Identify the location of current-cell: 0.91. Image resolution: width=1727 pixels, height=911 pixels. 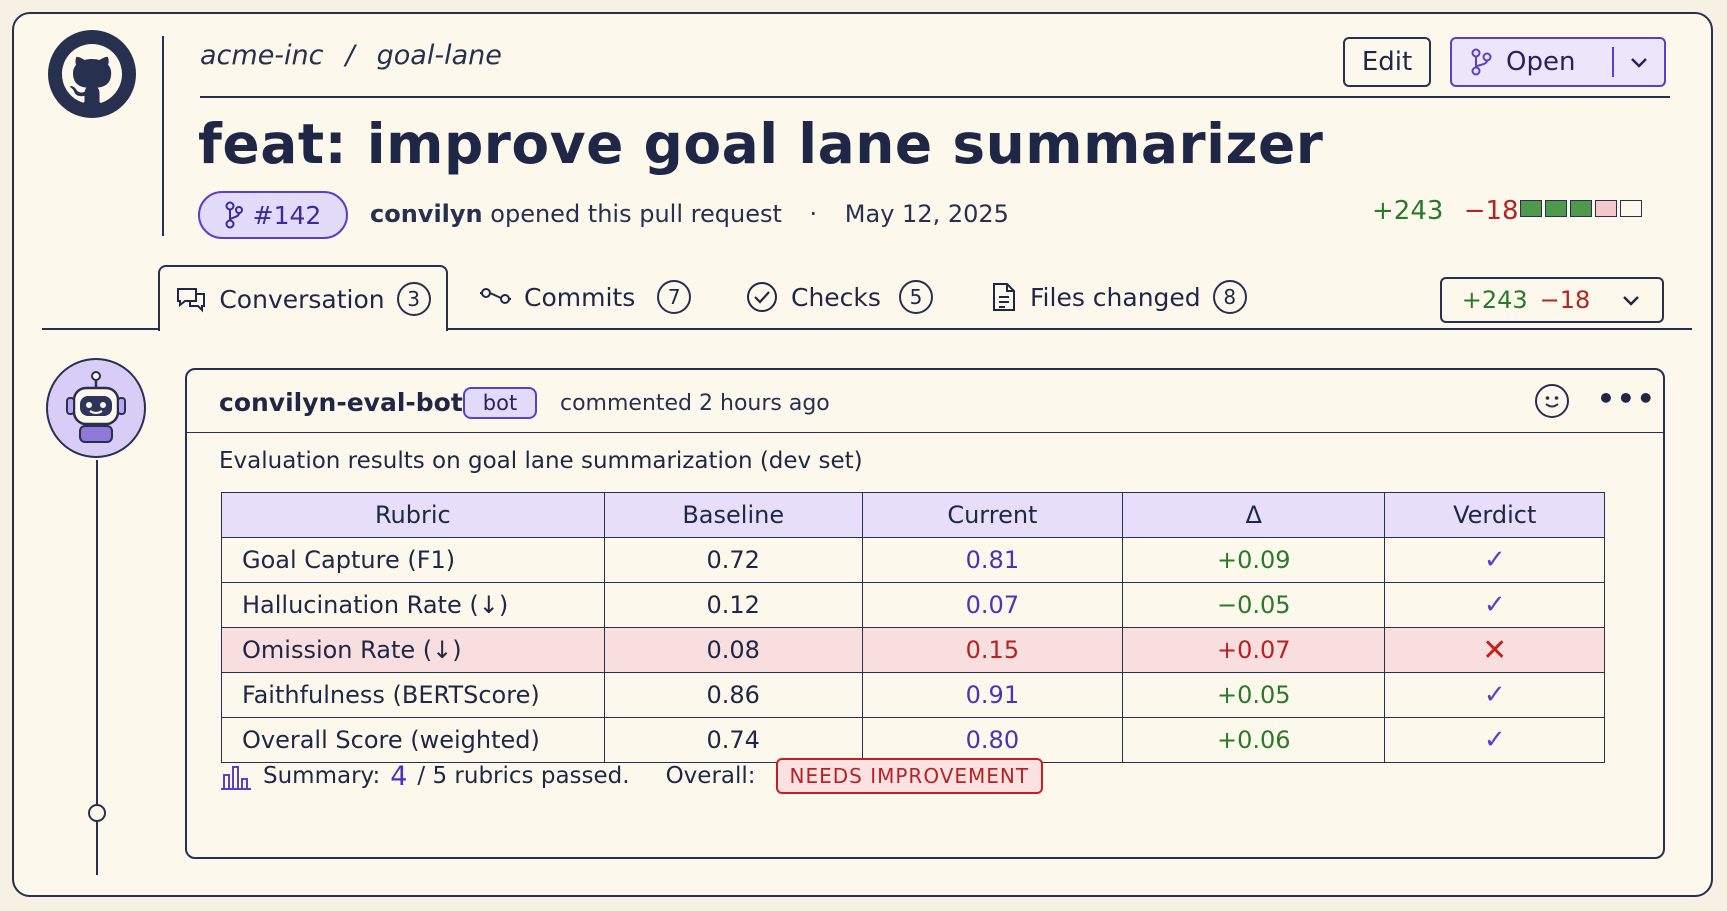
(992, 695).